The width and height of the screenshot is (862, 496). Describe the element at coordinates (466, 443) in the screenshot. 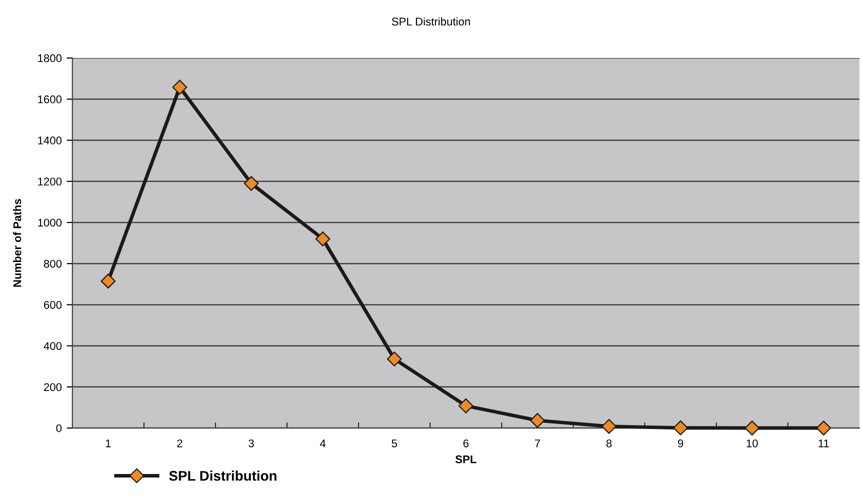

I see `x-tick-label: 6` at that location.